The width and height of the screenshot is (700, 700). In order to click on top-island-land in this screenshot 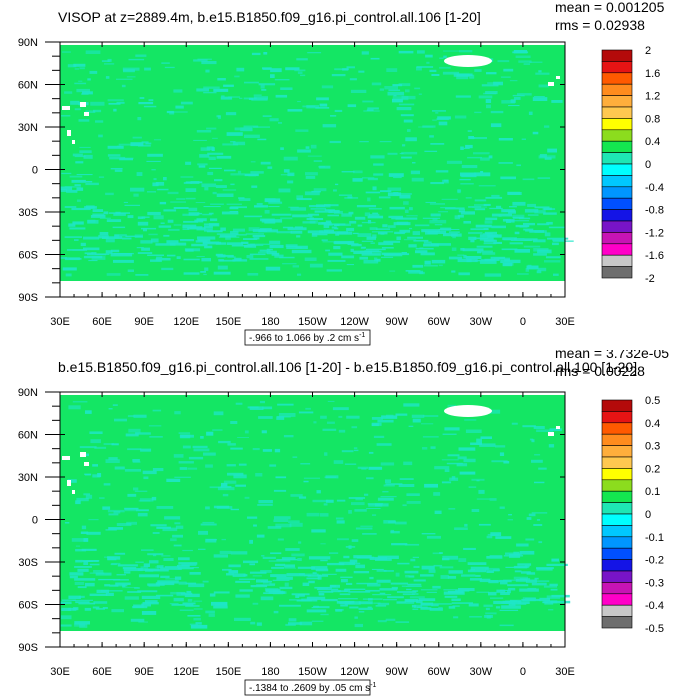, I will do `click(558, 77)`.